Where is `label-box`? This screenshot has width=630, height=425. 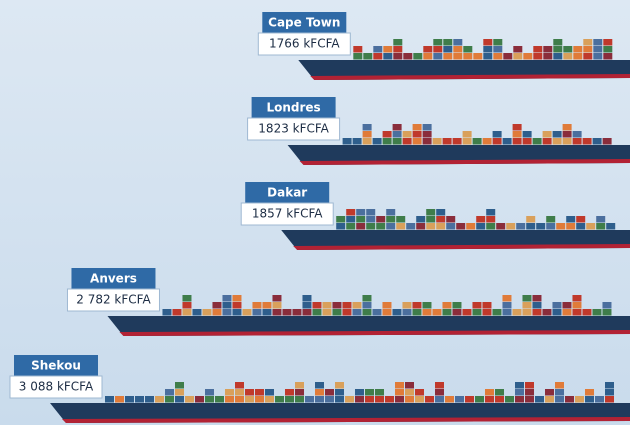 label-box is located at coordinates (294, 129).